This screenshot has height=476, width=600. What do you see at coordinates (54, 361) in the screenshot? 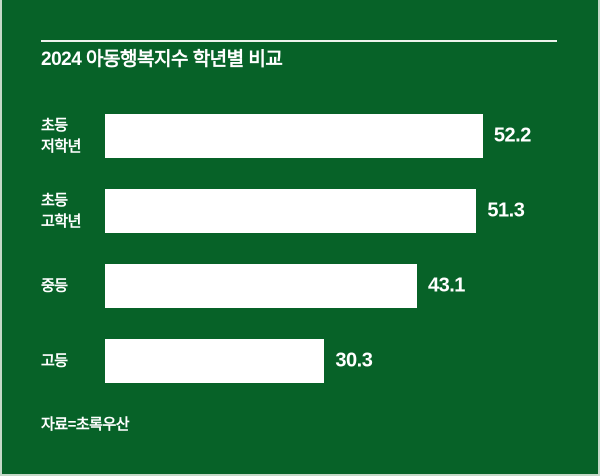
I see `bar-category-label: 고등` at bounding box center [54, 361].